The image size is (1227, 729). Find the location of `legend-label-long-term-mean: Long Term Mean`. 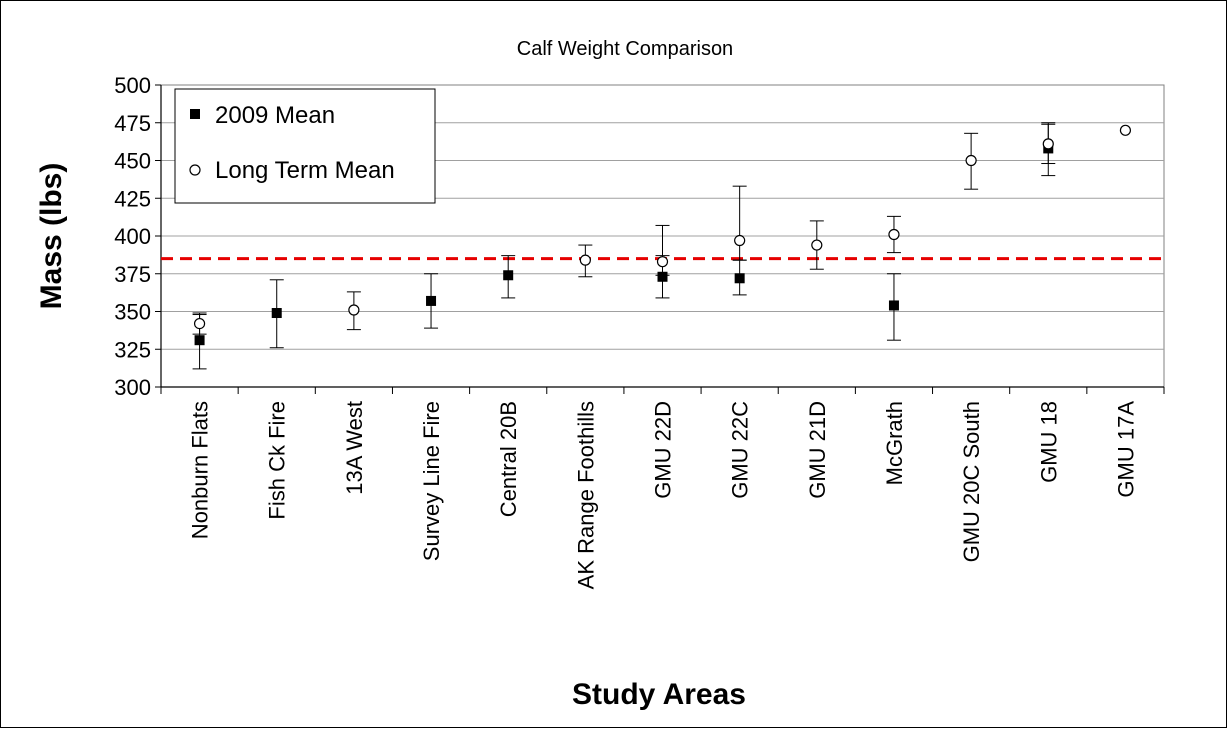

legend-label-long-term-mean: Long Term Mean is located at coordinates (305, 170).